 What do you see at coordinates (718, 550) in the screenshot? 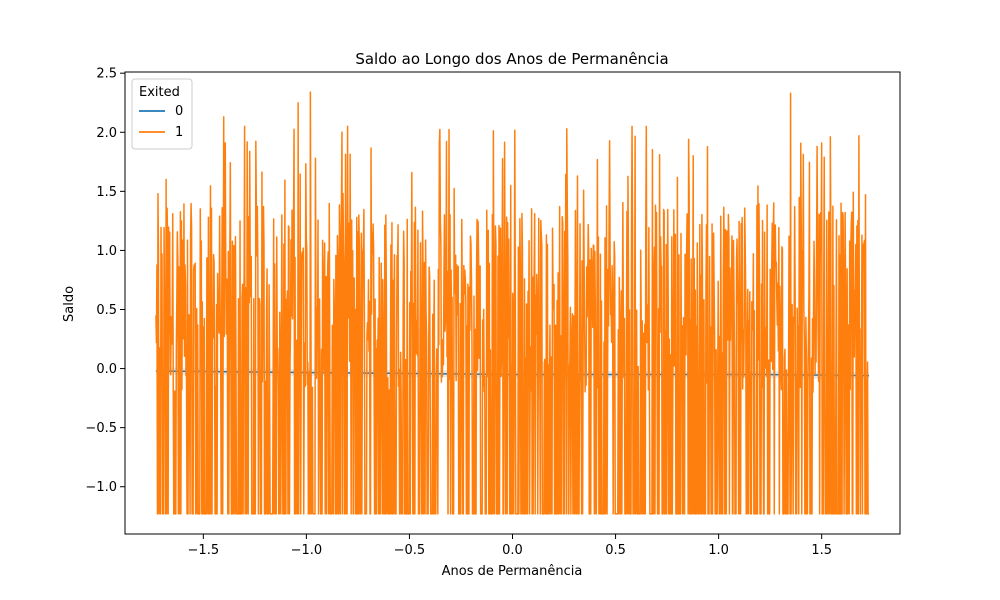
I see `x-tick-label: 1.0` at bounding box center [718, 550].